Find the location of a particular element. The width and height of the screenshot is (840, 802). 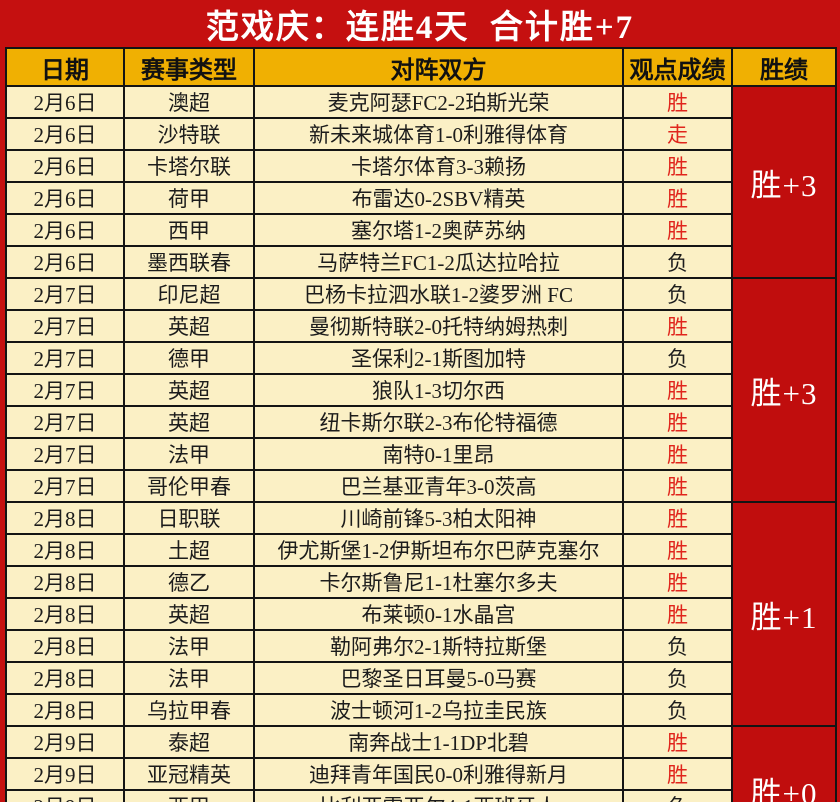

table-row: 2月6日 墨西联春 马萨特兰FC1-2瓜达拉哈拉负 is located at coordinates (420, 262).